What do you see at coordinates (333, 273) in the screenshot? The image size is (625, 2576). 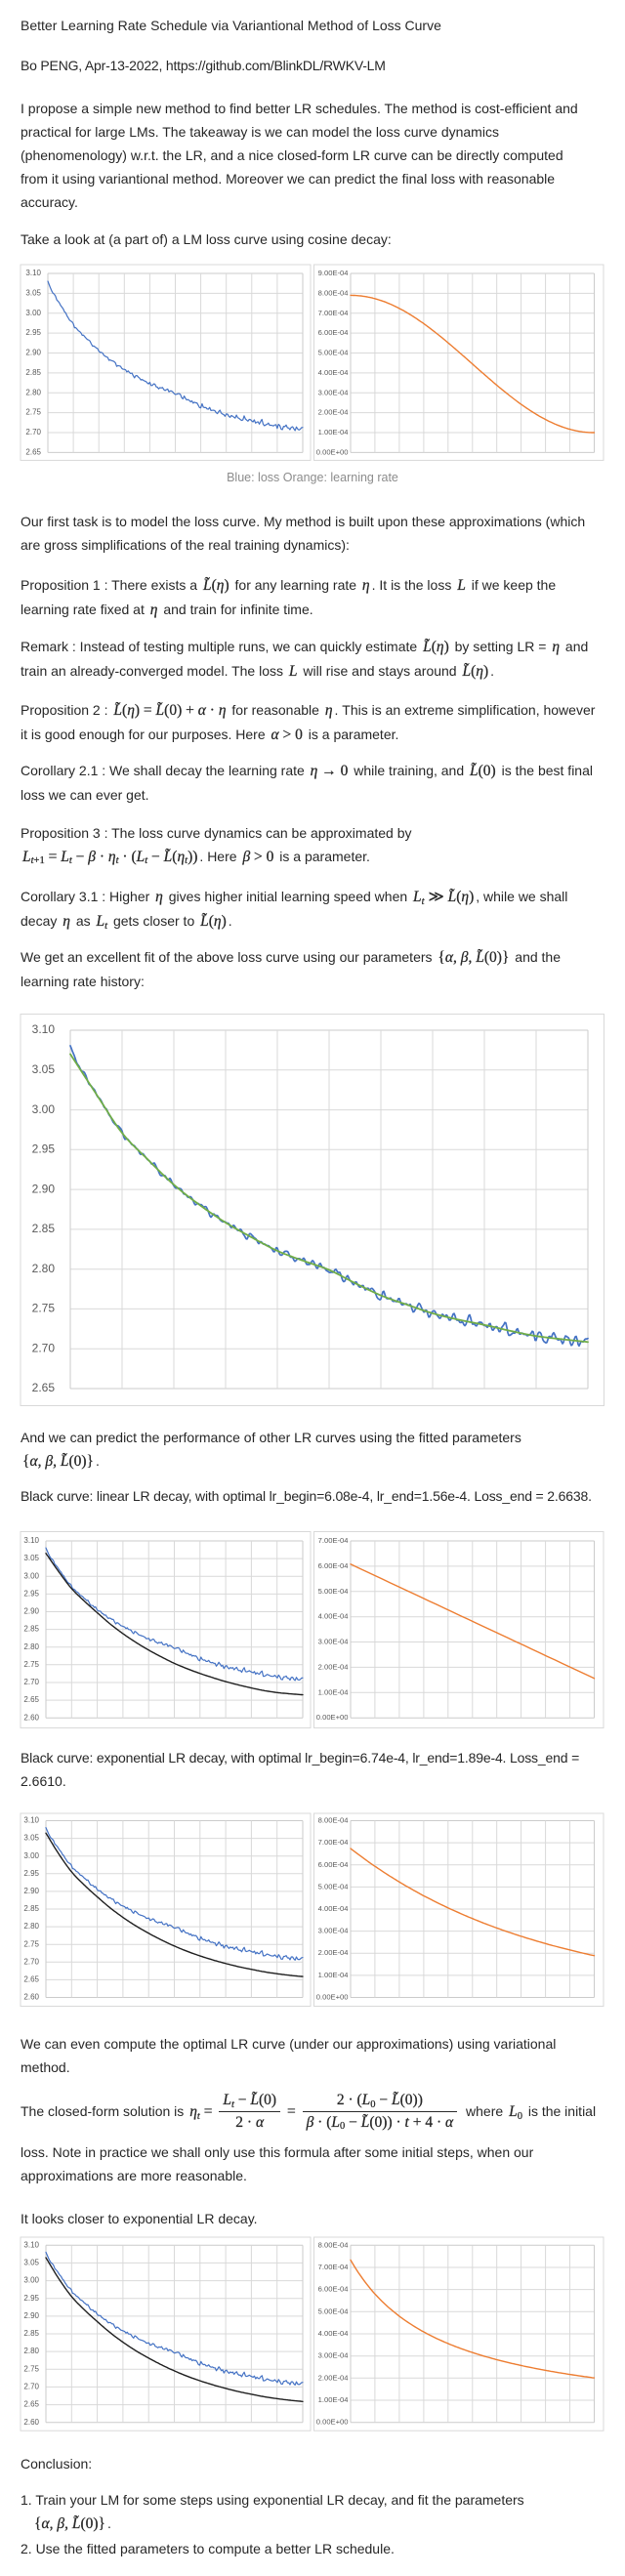 I see `svg-text: 9.00E-04` at bounding box center [333, 273].